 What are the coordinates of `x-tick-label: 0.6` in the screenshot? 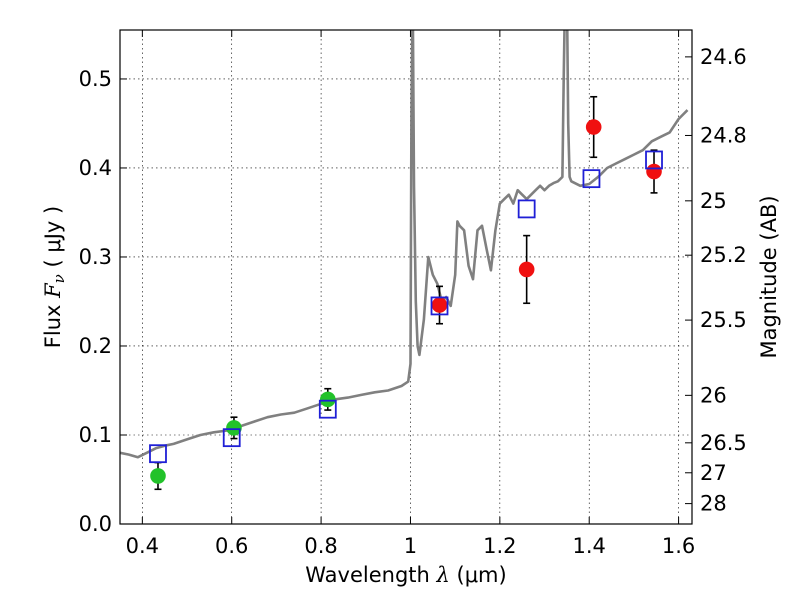 It's located at (231, 546).